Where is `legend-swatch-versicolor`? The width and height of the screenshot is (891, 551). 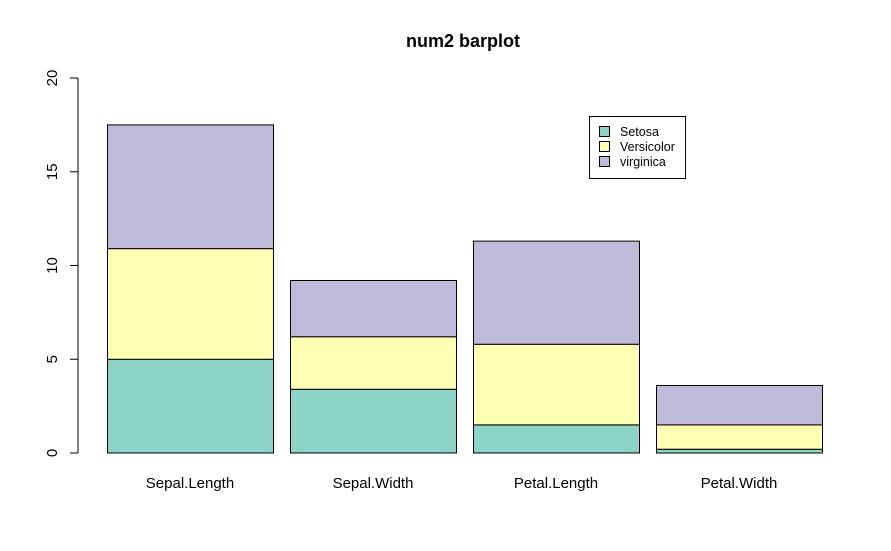 legend-swatch-versicolor is located at coordinates (604, 146).